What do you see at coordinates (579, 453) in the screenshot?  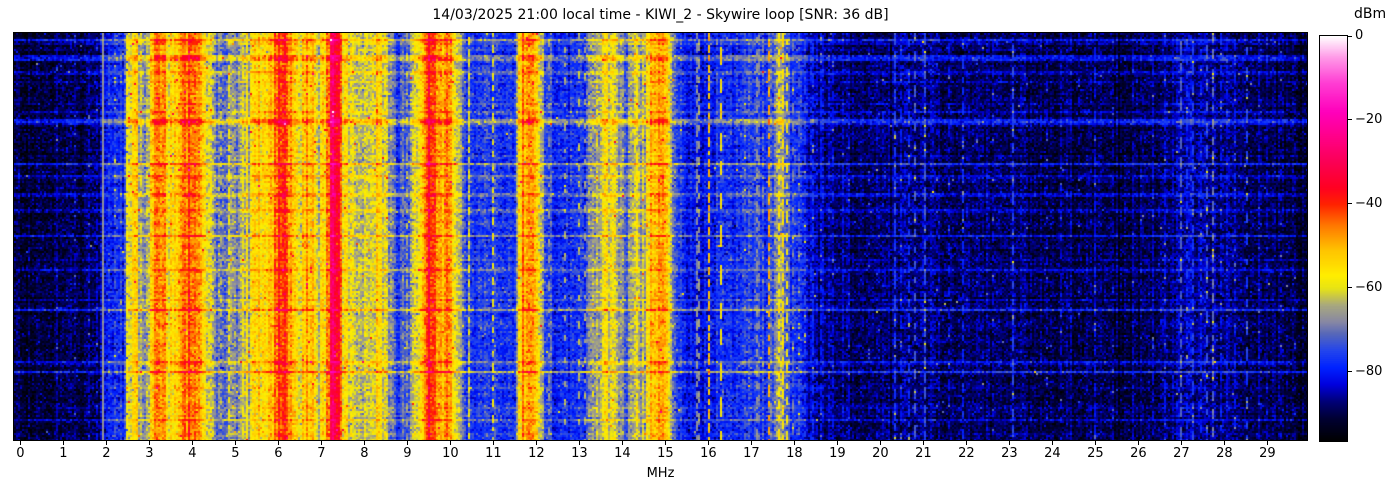 I see `x-axis-tick-label: 13` at bounding box center [579, 453].